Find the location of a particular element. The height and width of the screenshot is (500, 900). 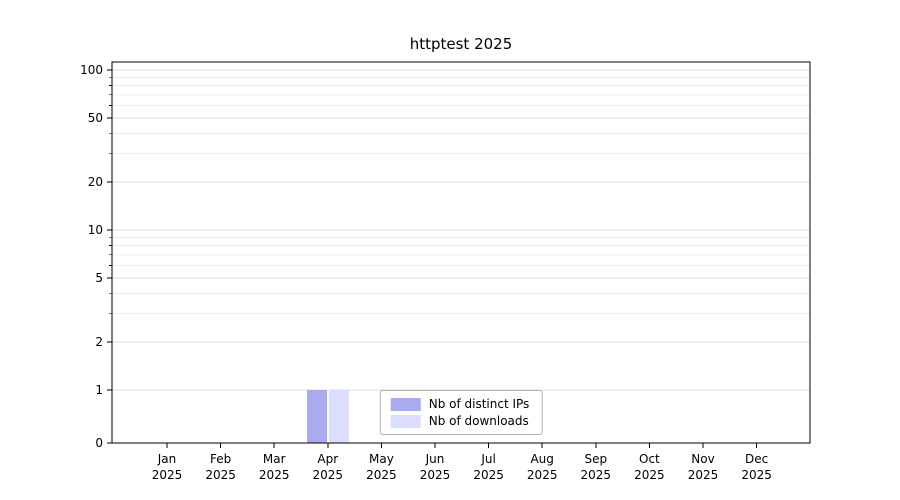

legend-item-downloads: Nb of downloads is located at coordinates (460, 421).